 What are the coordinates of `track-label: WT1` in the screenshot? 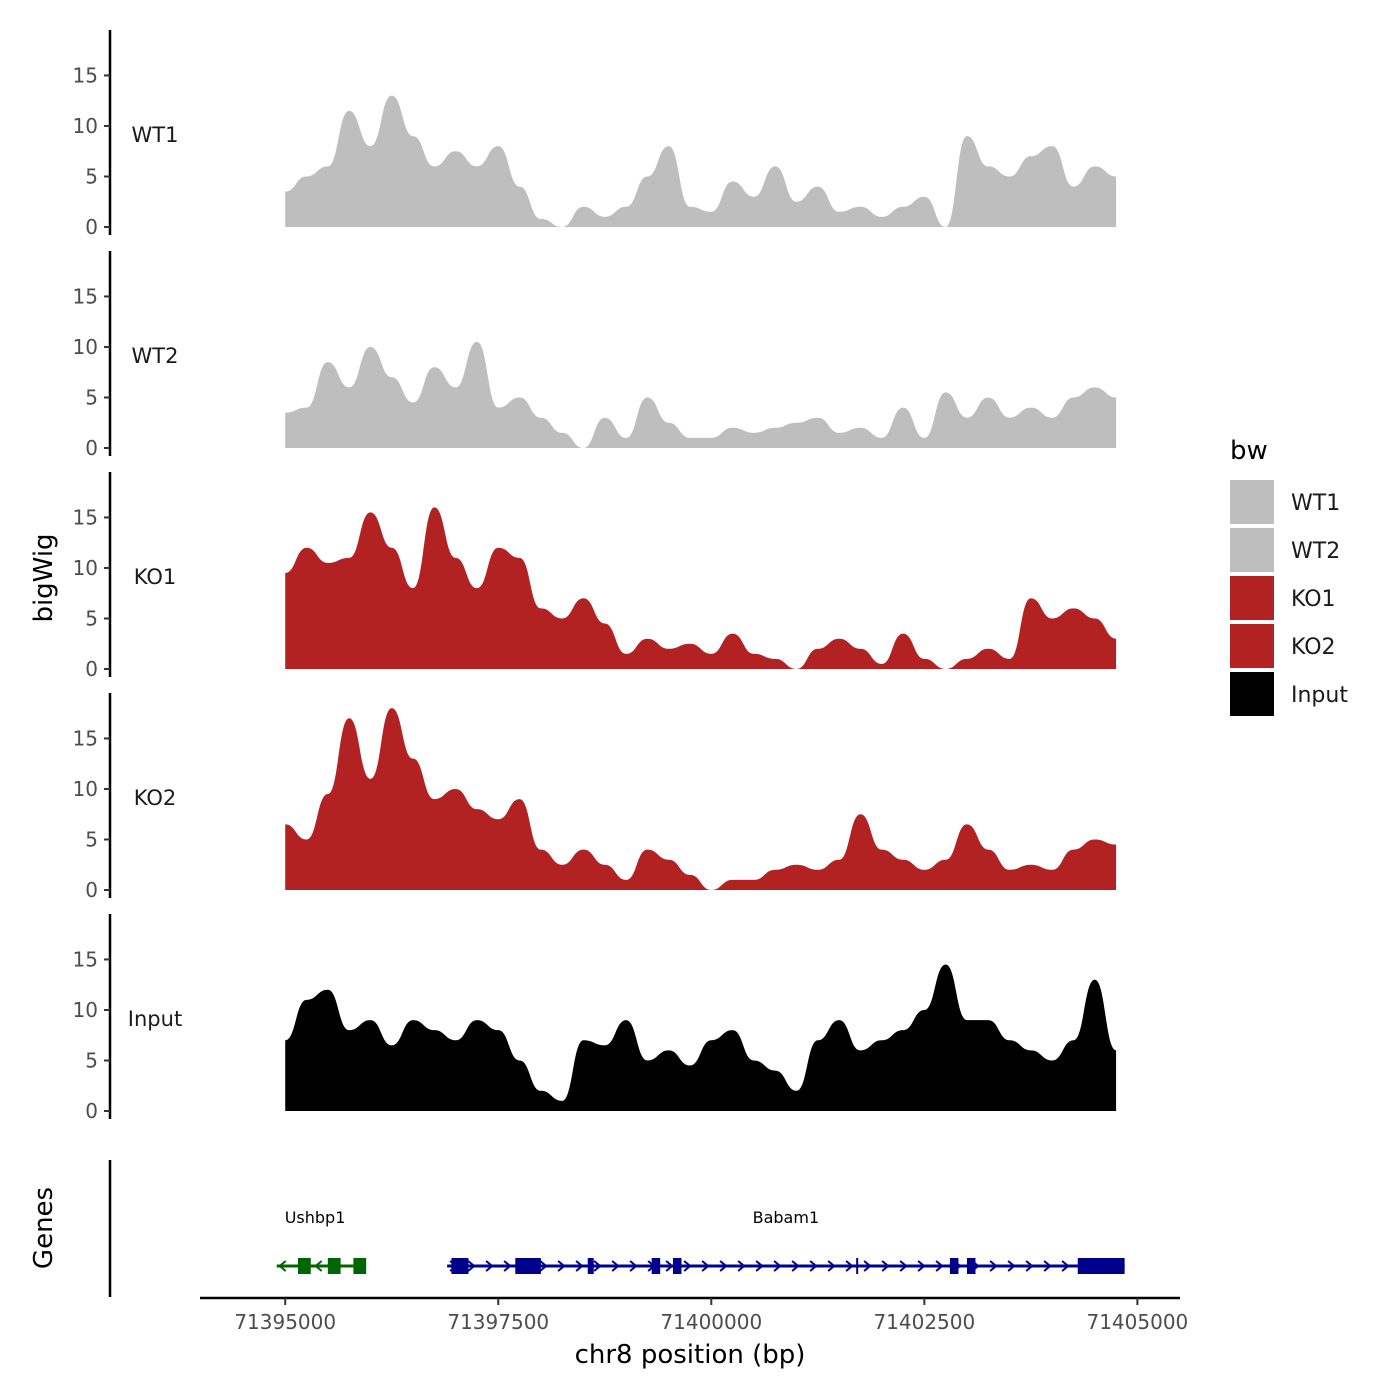 It's located at (155, 135).